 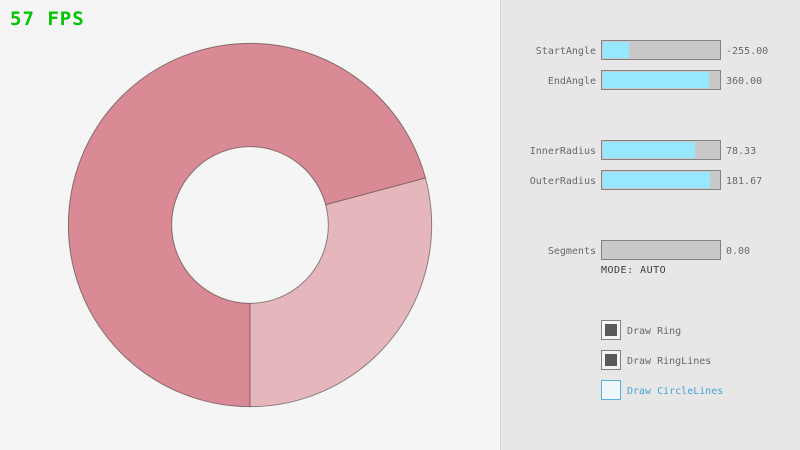 I want to click on segments-mode-text: MODE: AUTO, so click(x=634, y=270).